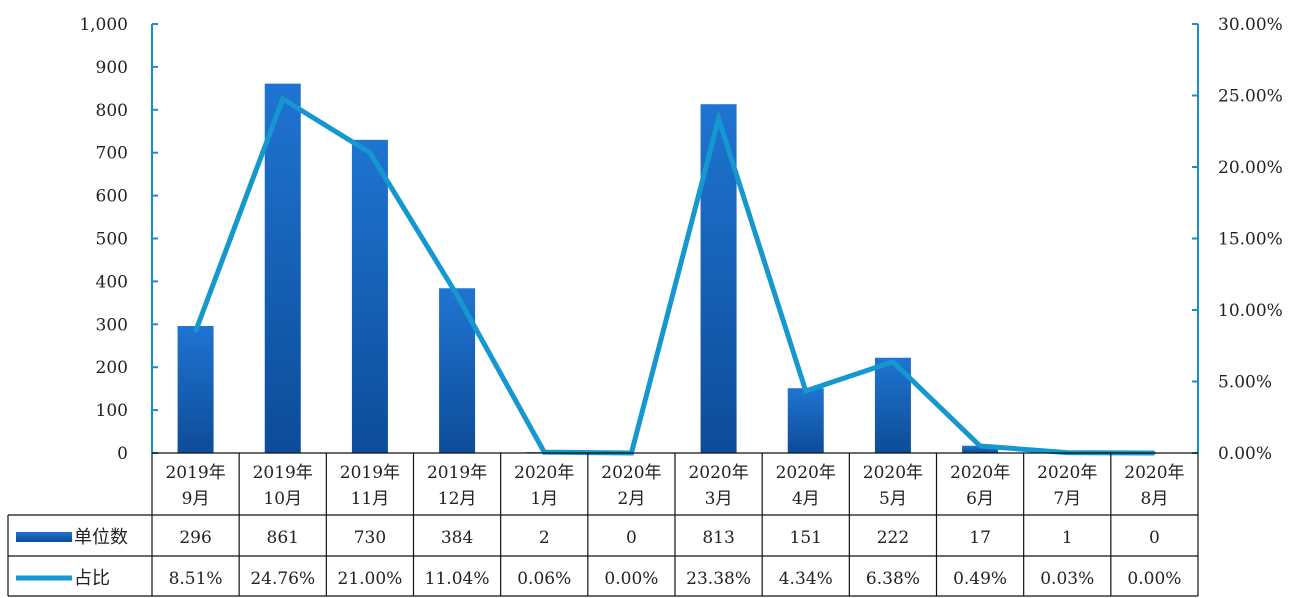  I want to click on right-tick-label: 0.00%, so click(1245, 454).